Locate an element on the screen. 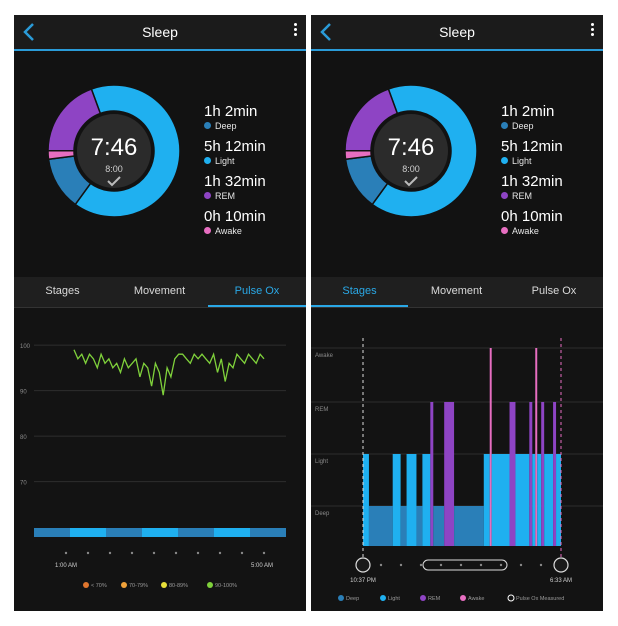 The width and height of the screenshot is (618, 626). legend-label: Awake is located at coordinates (476, 599).